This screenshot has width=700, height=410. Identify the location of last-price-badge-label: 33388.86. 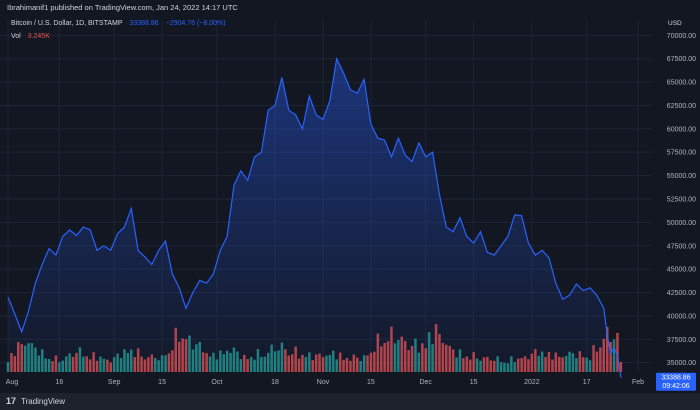
(675, 378).